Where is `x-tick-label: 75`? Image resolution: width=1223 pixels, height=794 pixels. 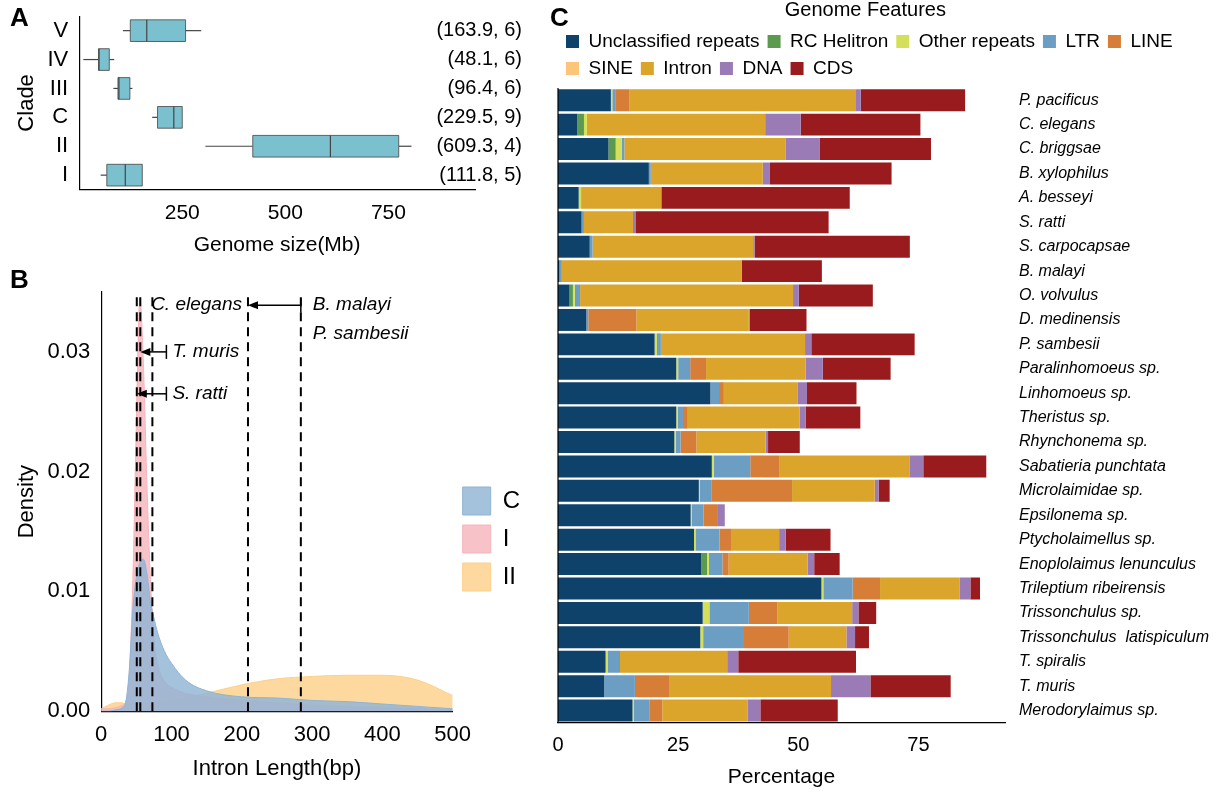
x-tick-label: 75 is located at coordinates (918, 744).